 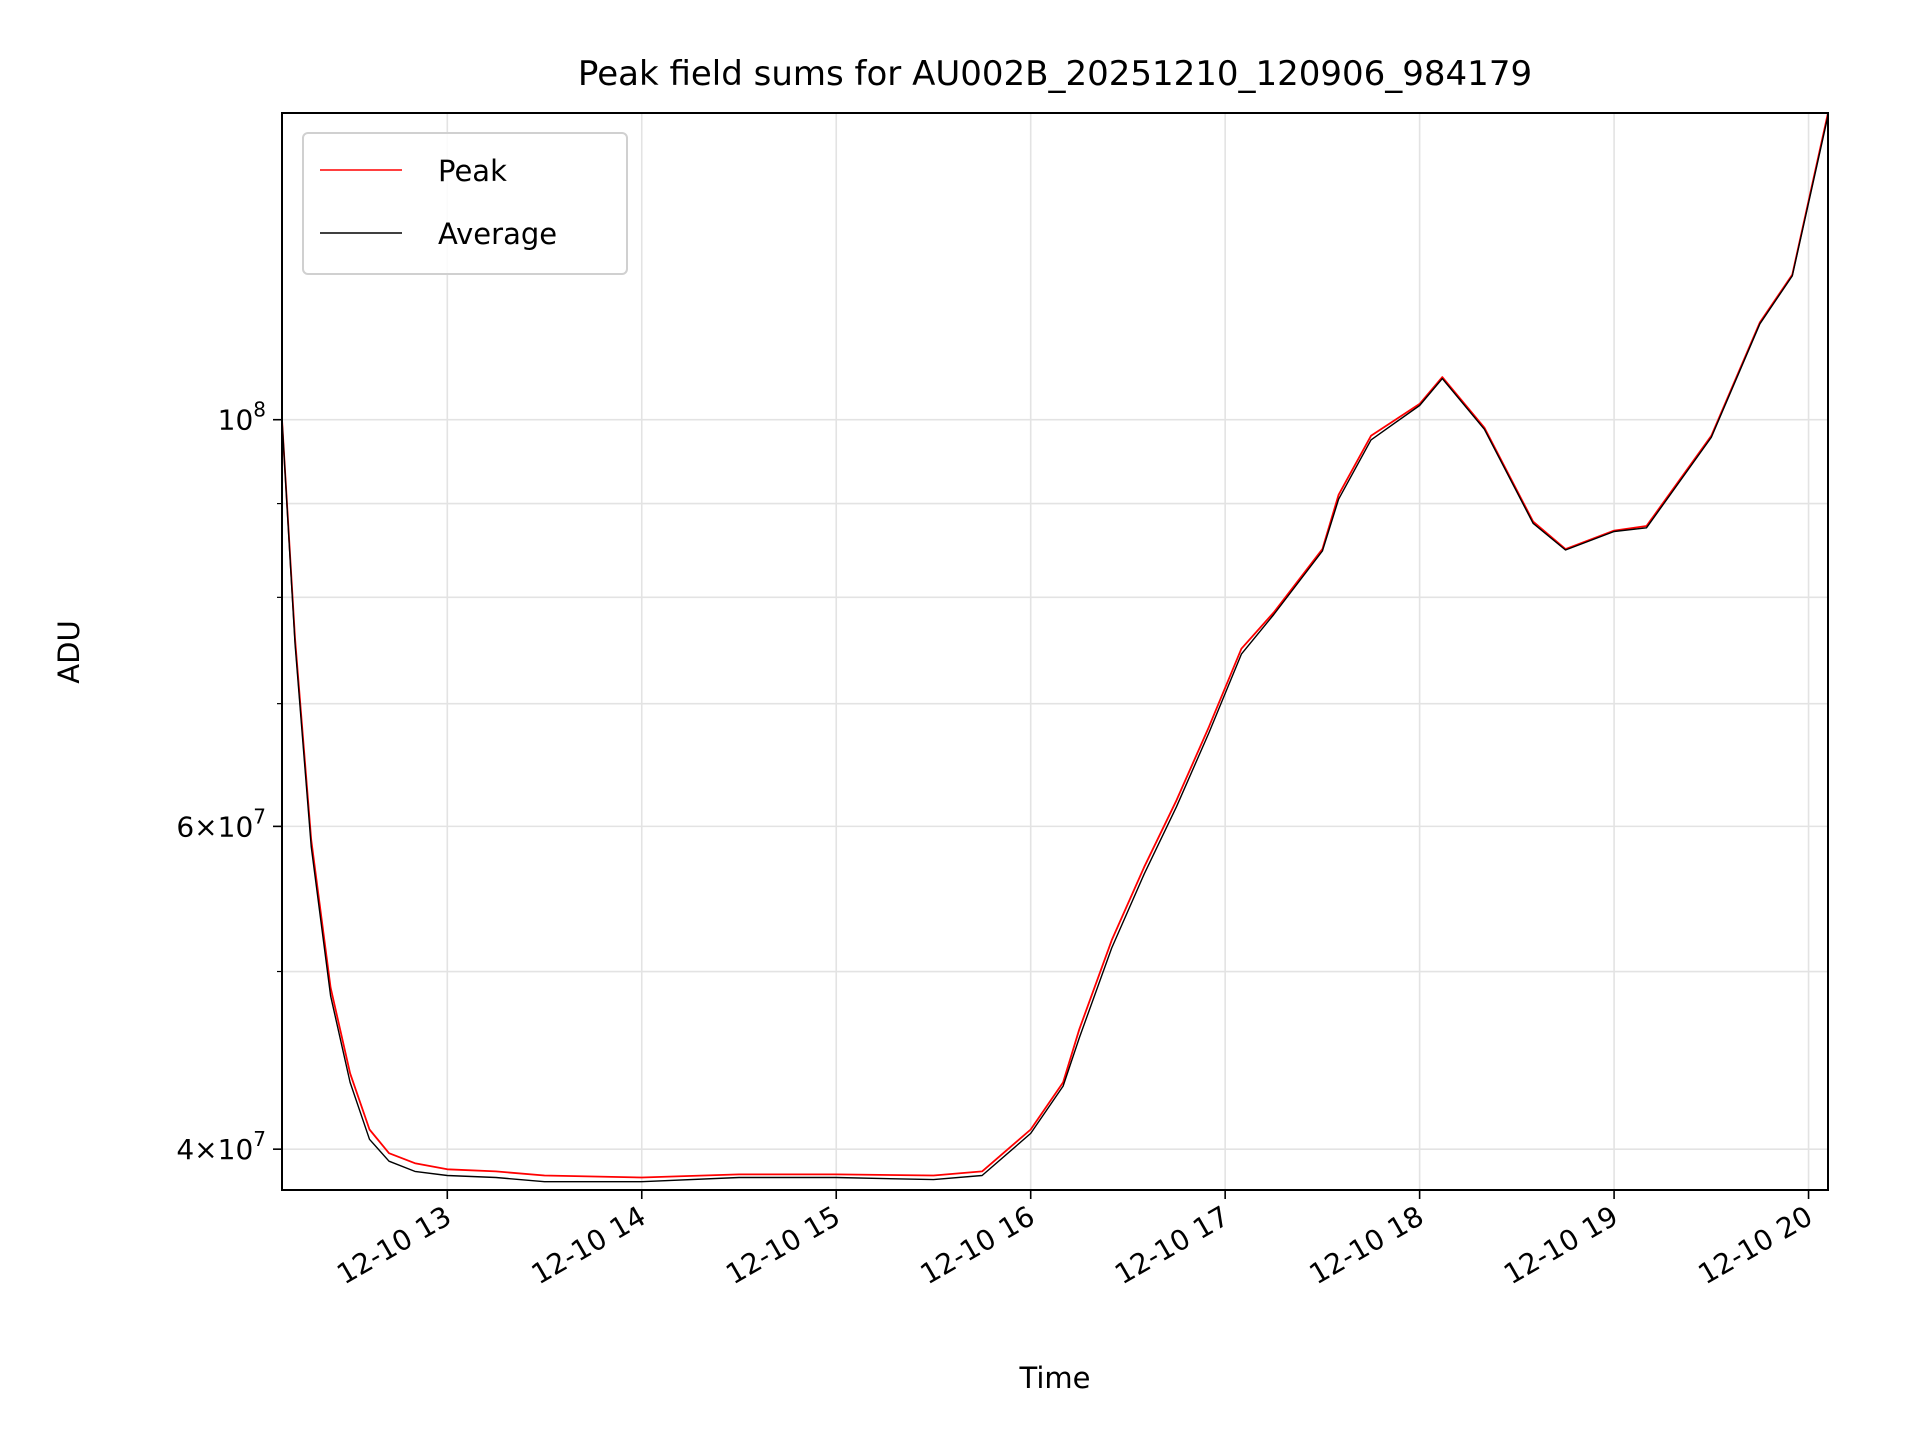 What do you see at coordinates (497, 234) in the screenshot?
I see `legend-label-average: Average` at bounding box center [497, 234].